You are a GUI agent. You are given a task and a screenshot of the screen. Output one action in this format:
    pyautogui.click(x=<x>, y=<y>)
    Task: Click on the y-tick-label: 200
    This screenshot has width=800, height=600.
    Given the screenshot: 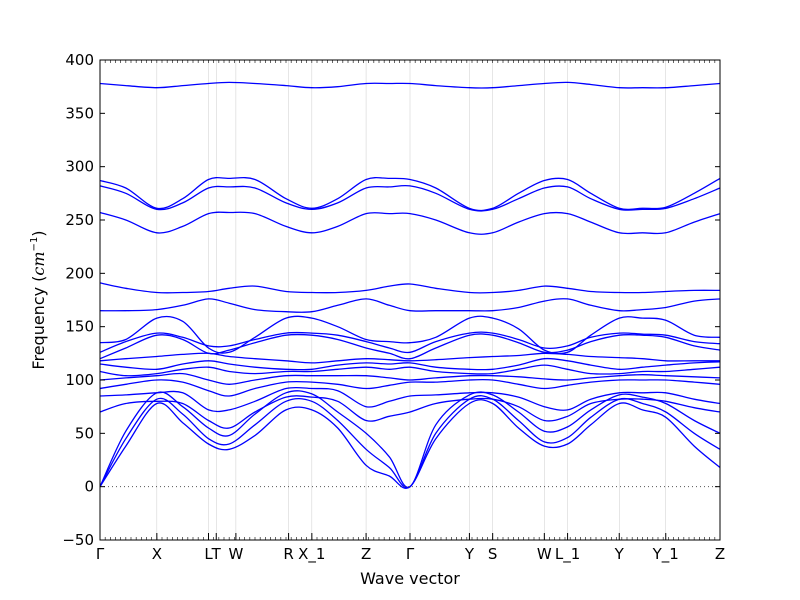 What is the action you would take?
    pyautogui.click(x=79, y=273)
    